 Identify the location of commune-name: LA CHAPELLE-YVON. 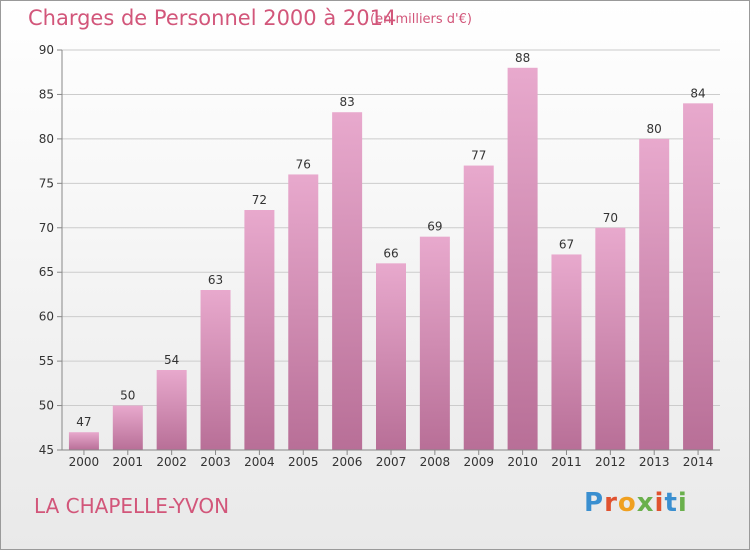
(132, 506).